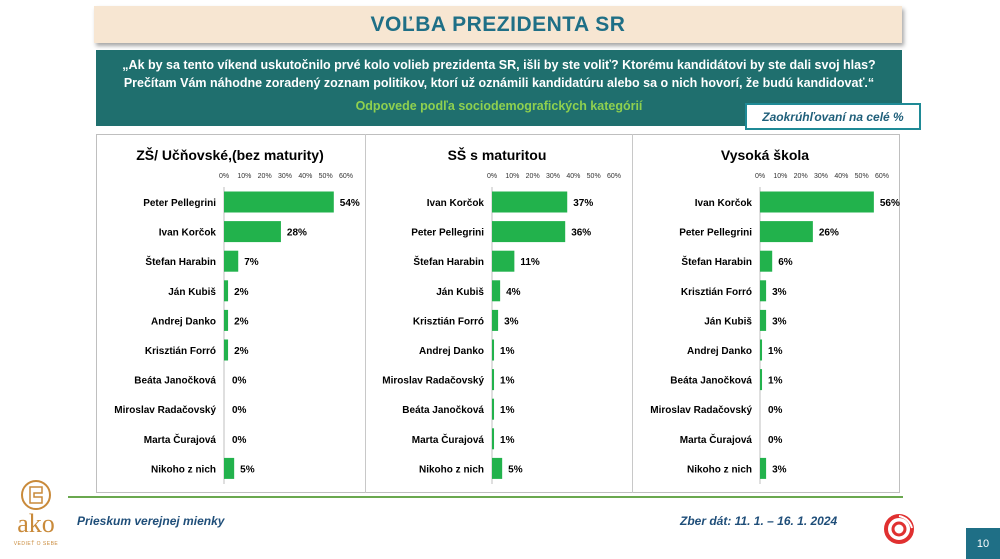 The height and width of the screenshot is (559, 1000). What do you see at coordinates (485, 497) in the screenshot?
I see `footer-divider` at bounding box center [485, 497].